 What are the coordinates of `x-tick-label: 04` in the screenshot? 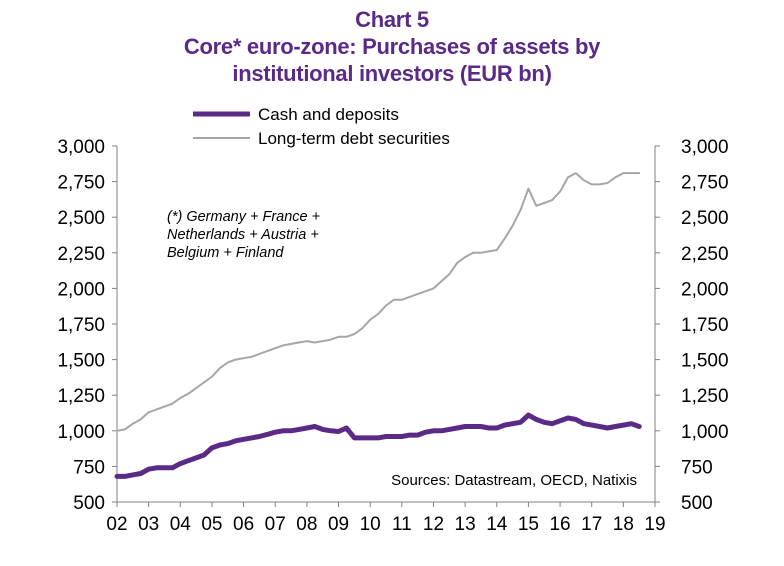 It's located at (181, 524).